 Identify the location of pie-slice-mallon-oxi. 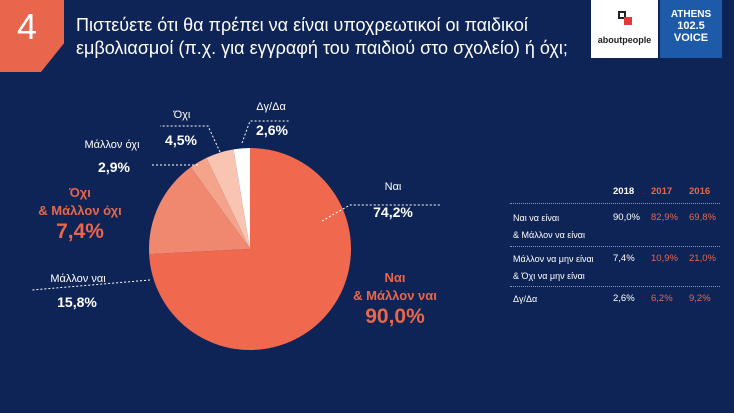
(220, 203).